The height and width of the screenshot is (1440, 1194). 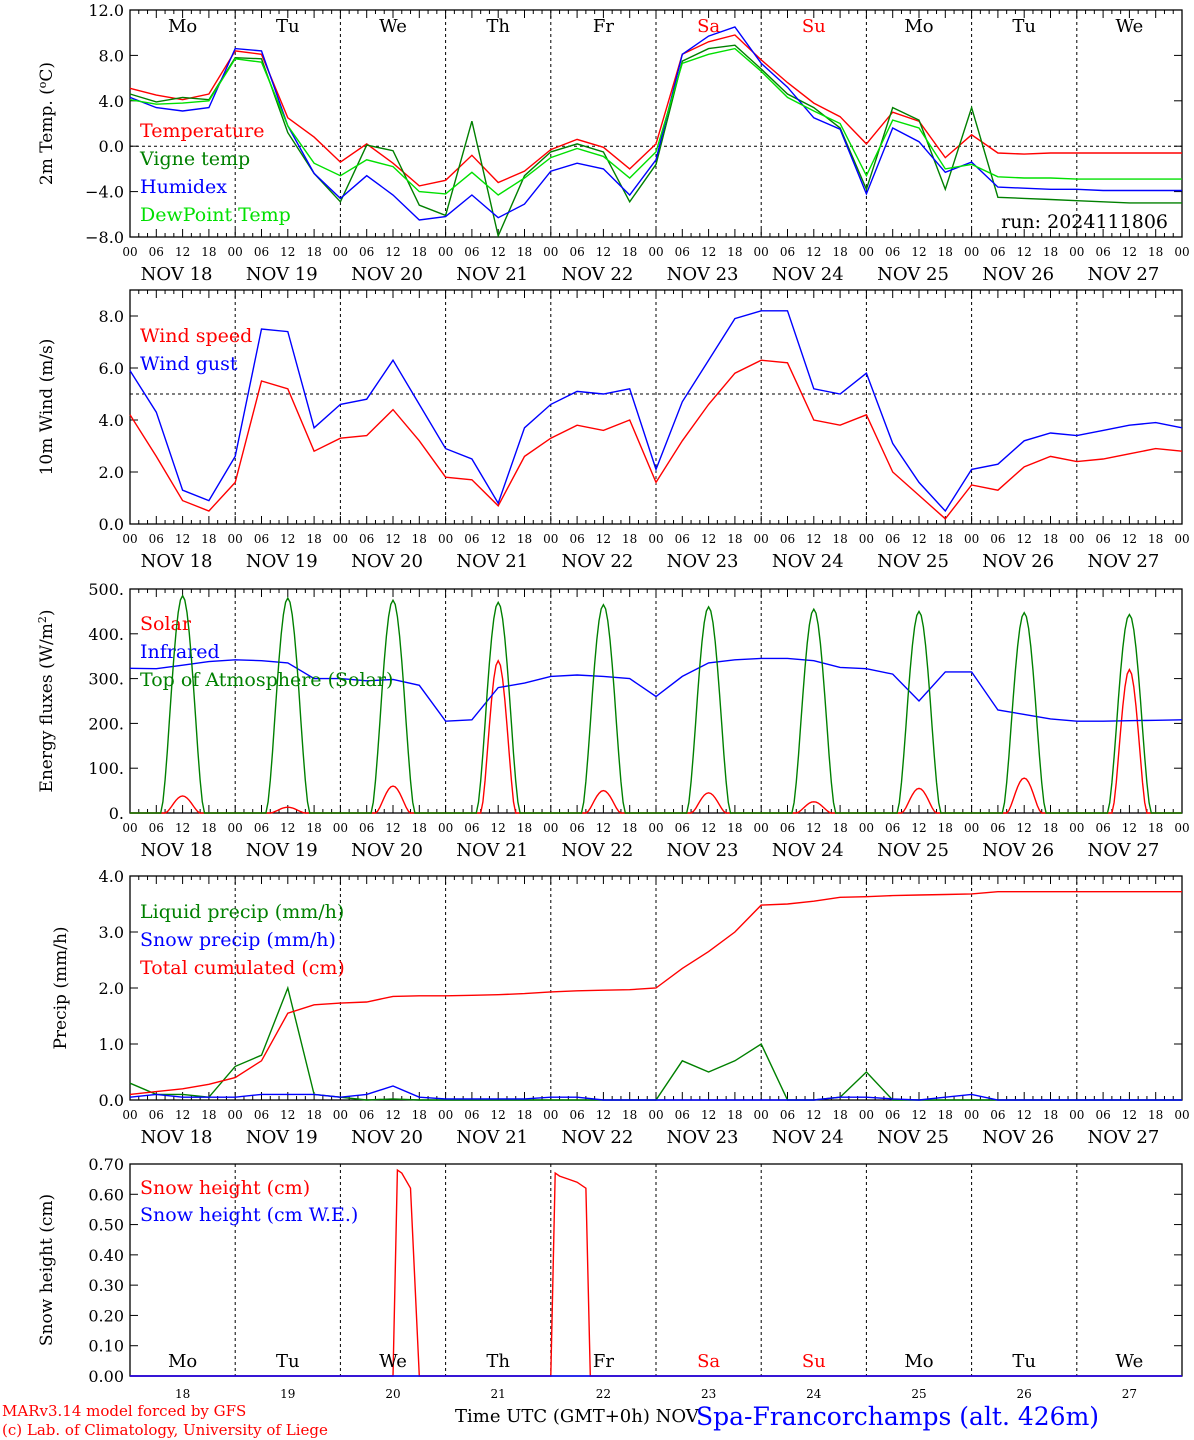 I want to click on day-name-top: Th, so click(x=498, y=26).